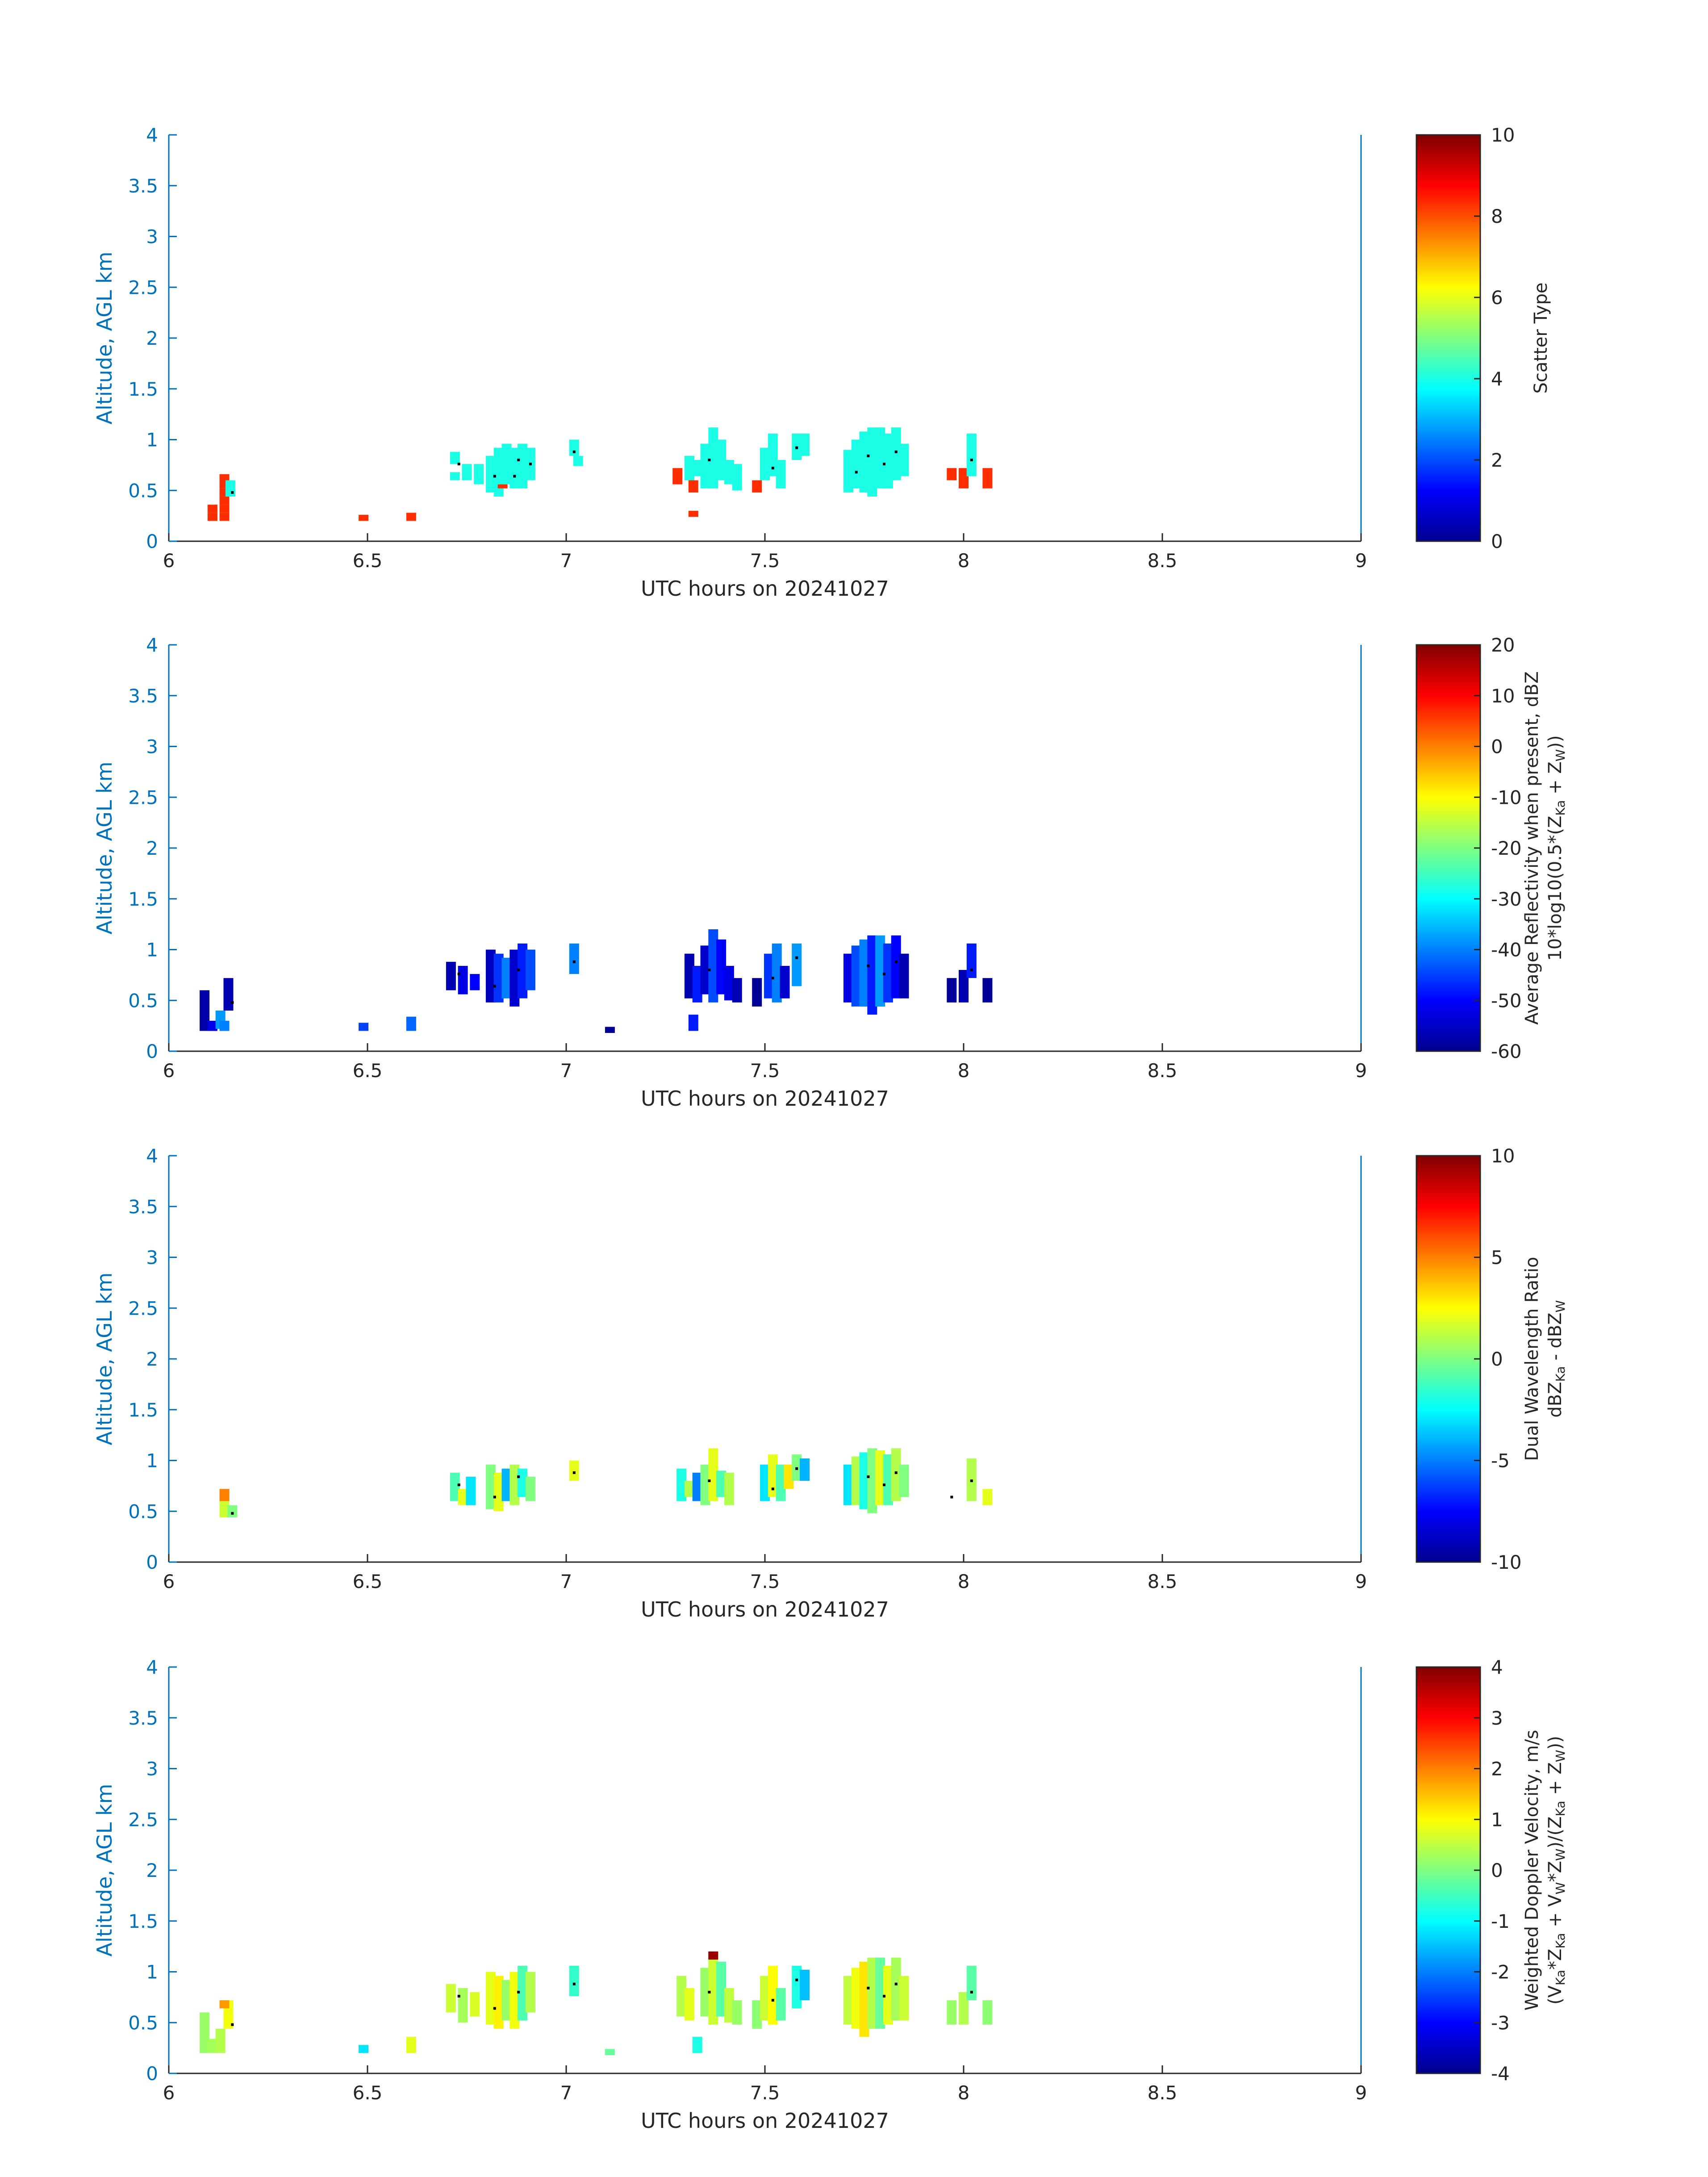 Image resolution: width=1708 pixels, height=2177 pixels. I want to click on colorbar-tick-label: -5, so click(1500, 1461).